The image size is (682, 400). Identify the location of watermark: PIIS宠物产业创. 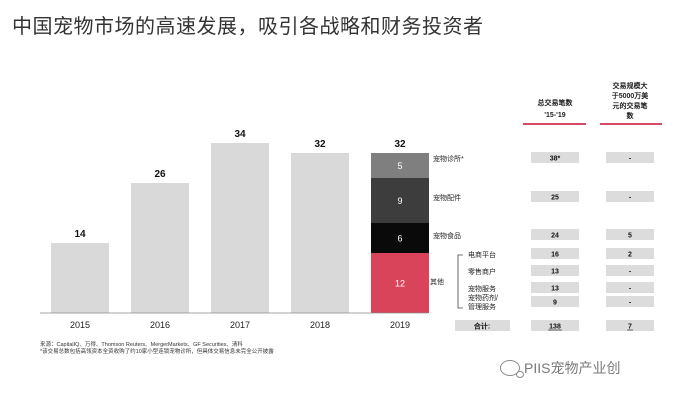
(560, 368).